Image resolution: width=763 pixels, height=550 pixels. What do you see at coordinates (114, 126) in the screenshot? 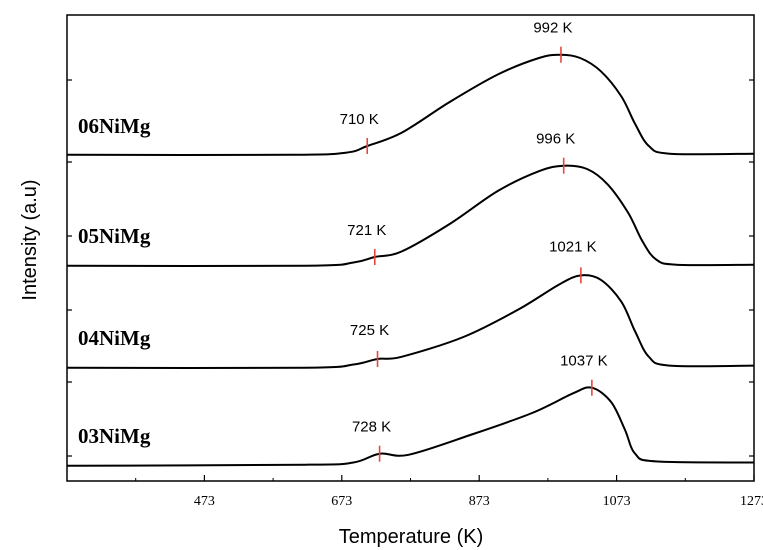
I see `series-label: 06NiMg` at bounding box center [114, 126].